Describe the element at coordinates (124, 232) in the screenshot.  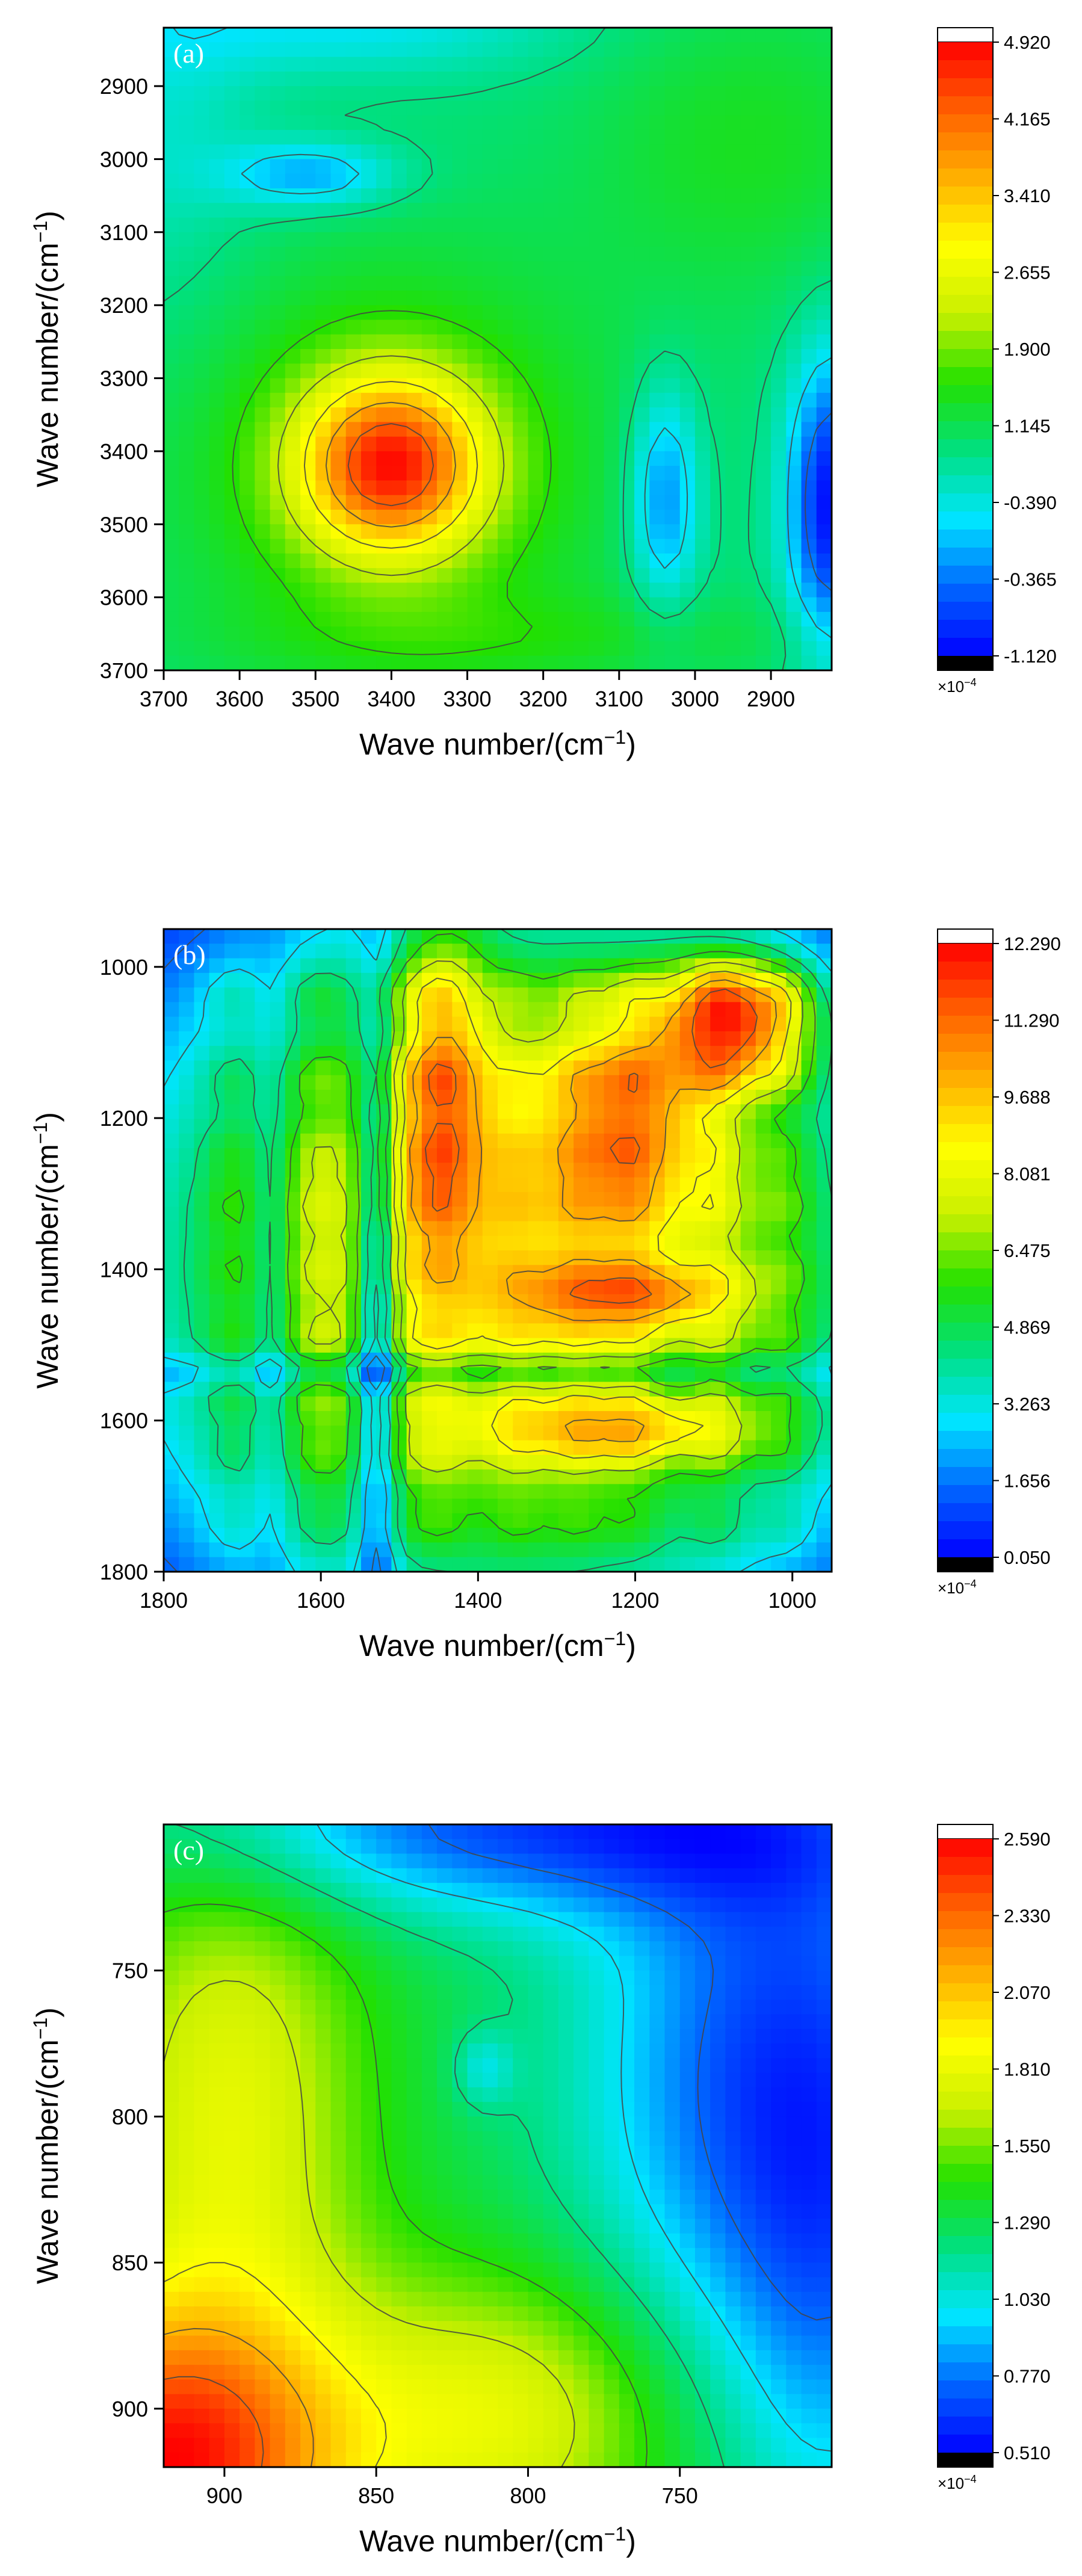
I see `y-tick-label: 3100` at that location.